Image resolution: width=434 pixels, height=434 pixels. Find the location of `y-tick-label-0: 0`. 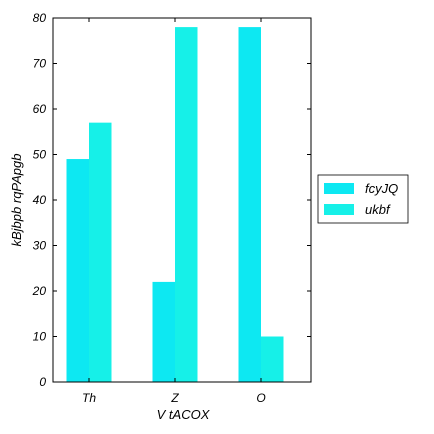

y-tick-label-0: 0 is located at coordinates (42, 382).